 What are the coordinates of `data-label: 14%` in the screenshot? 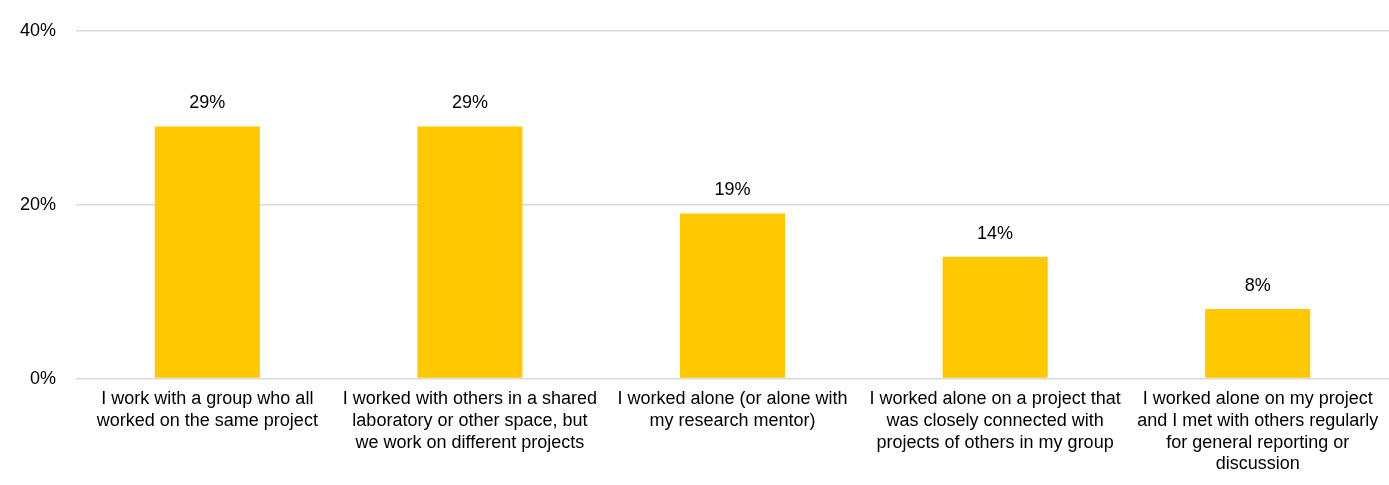 It's located at (995, 232).